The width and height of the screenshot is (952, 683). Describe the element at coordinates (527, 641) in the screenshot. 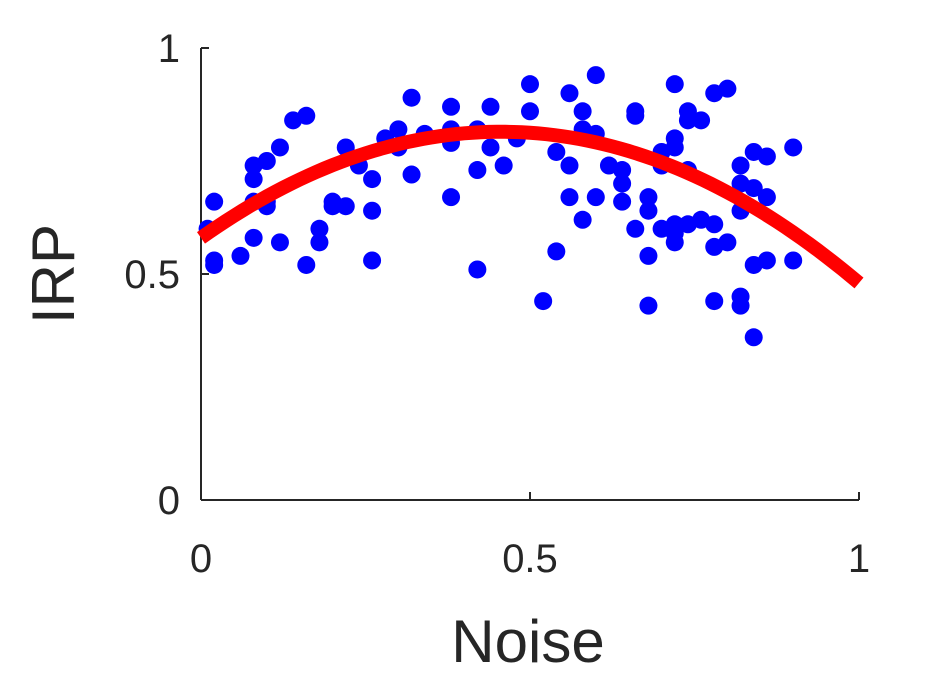

I see `x-axis-label: Noise` at that location.